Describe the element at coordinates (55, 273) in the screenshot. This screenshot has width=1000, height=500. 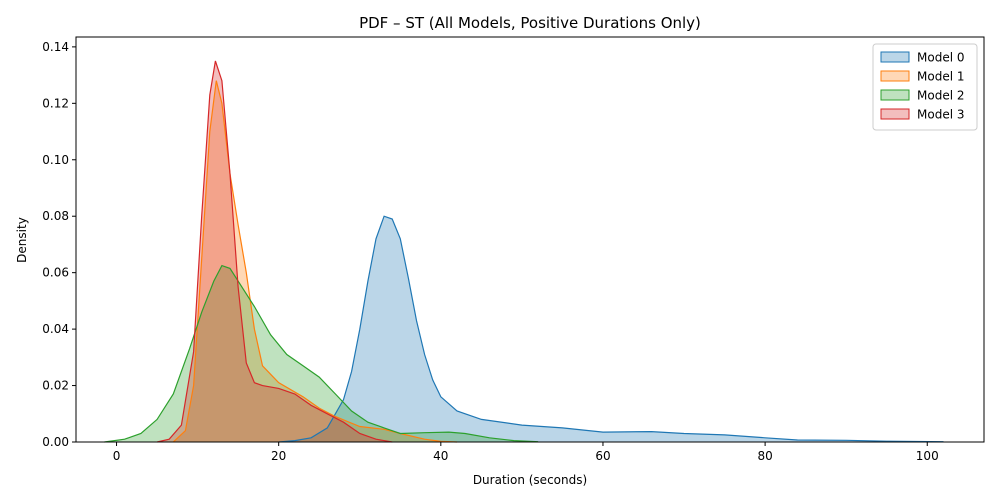
I see `y-tick-label: 0.06` at that location.